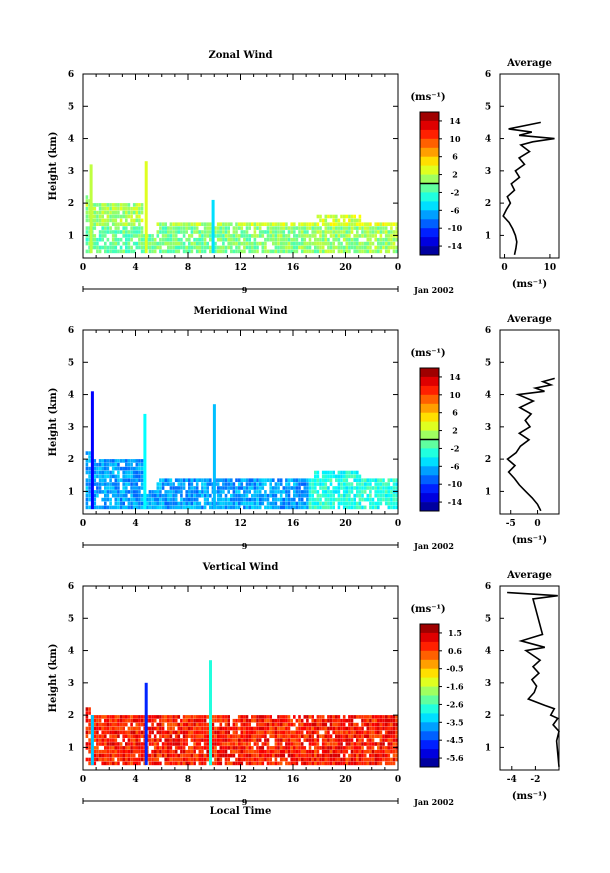 Image resolution: width=610 pixels, height=873 pixels. Describe the element at coordinates (427, 353) in the screenshot. I see `colorbar-unit: (ms⁻¹)` at that location.